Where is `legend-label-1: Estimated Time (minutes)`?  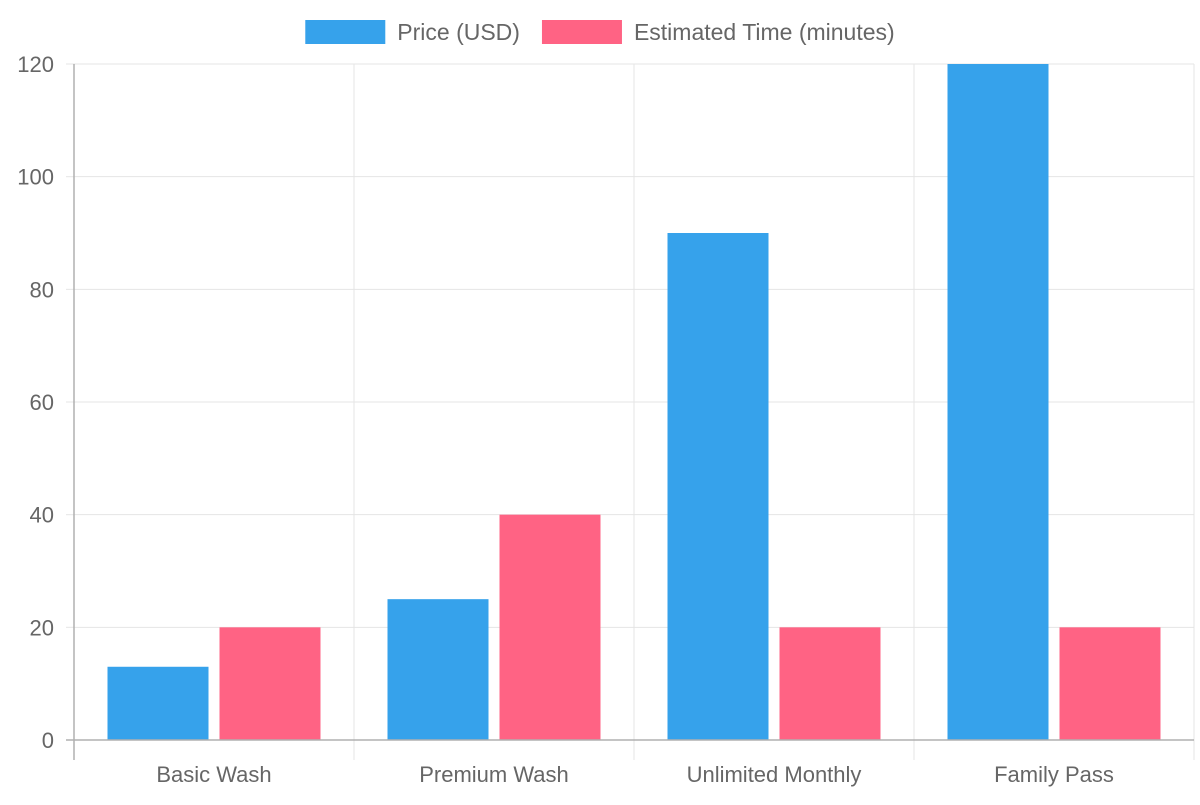 legend-label-1: Estimated Time (minutes) is located at coordinates (764, 32).